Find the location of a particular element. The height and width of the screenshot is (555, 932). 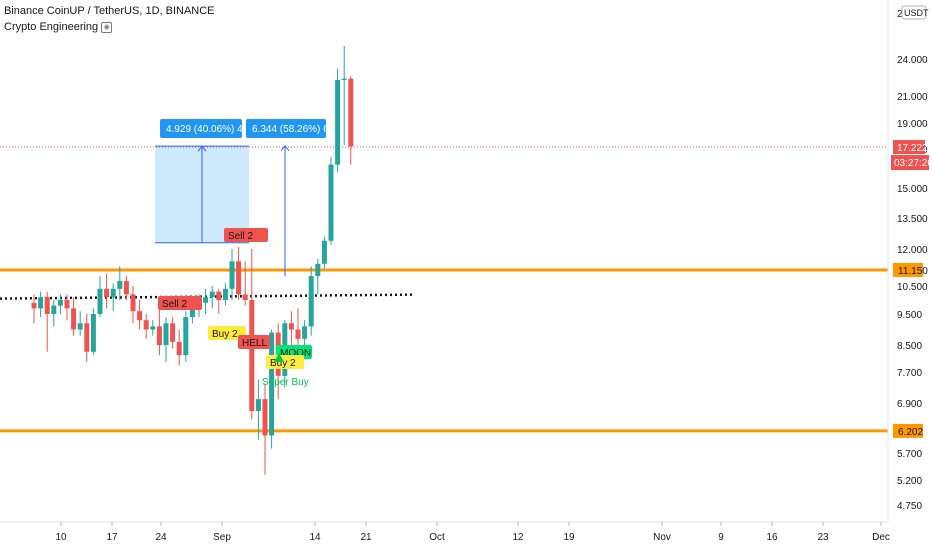

price-tick-label: 15.000 is located at coordinates (912, 189).